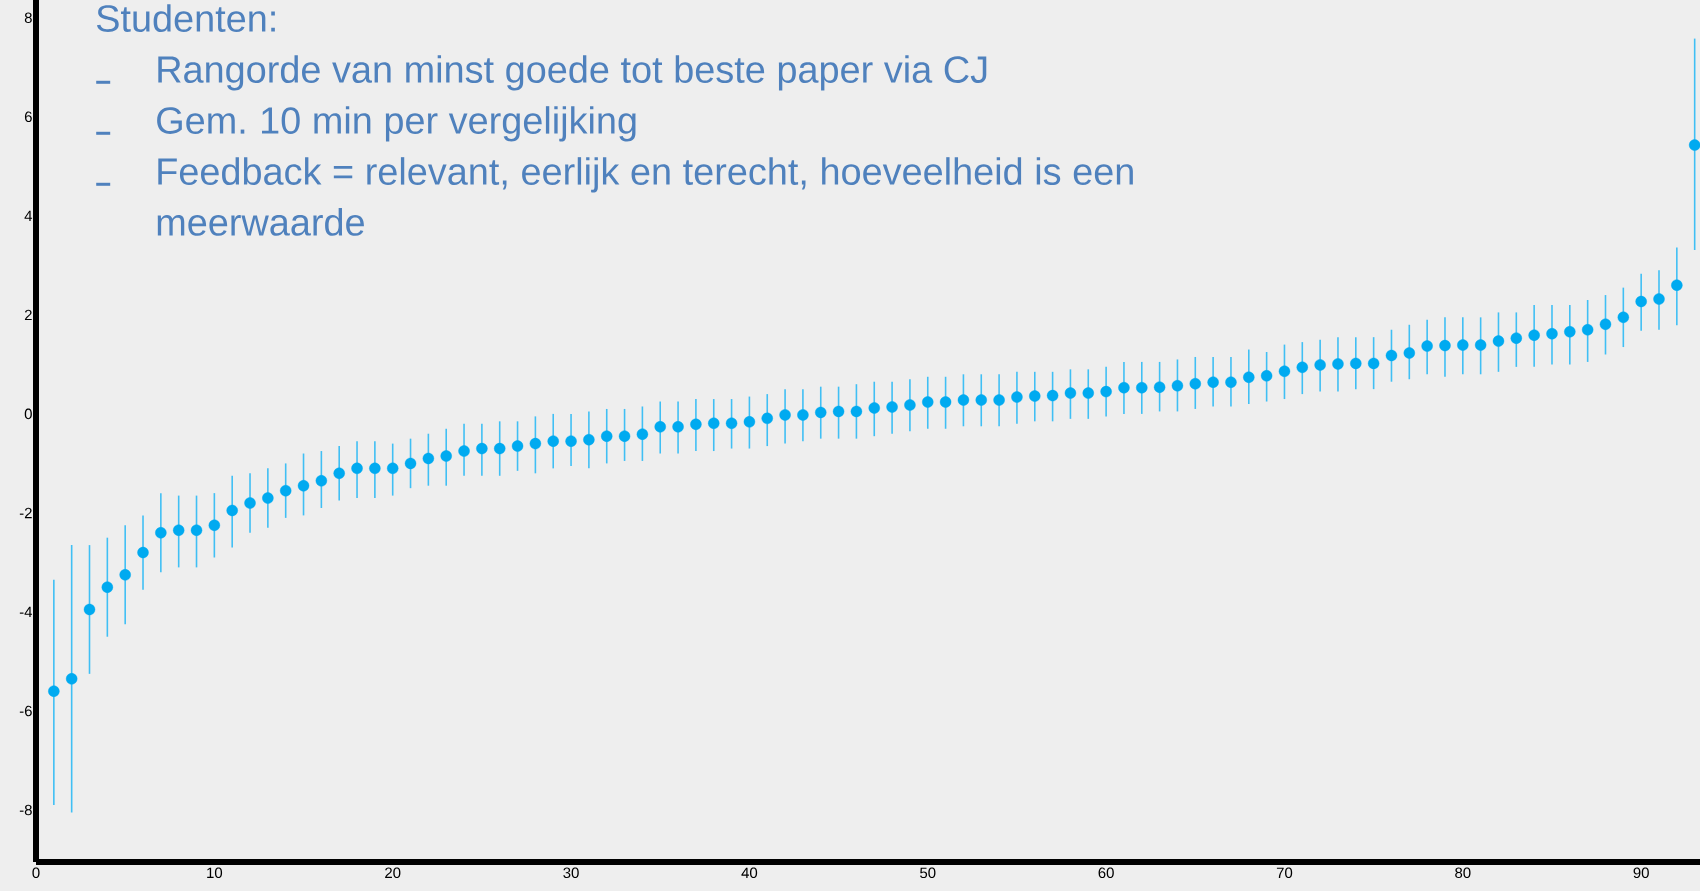 This screenshot has height=891, width=1700. What do you see at coordinates (1106, 873) in the screenshot?
I see `x-tick-label: 60` at bounding box center [1106, 873].